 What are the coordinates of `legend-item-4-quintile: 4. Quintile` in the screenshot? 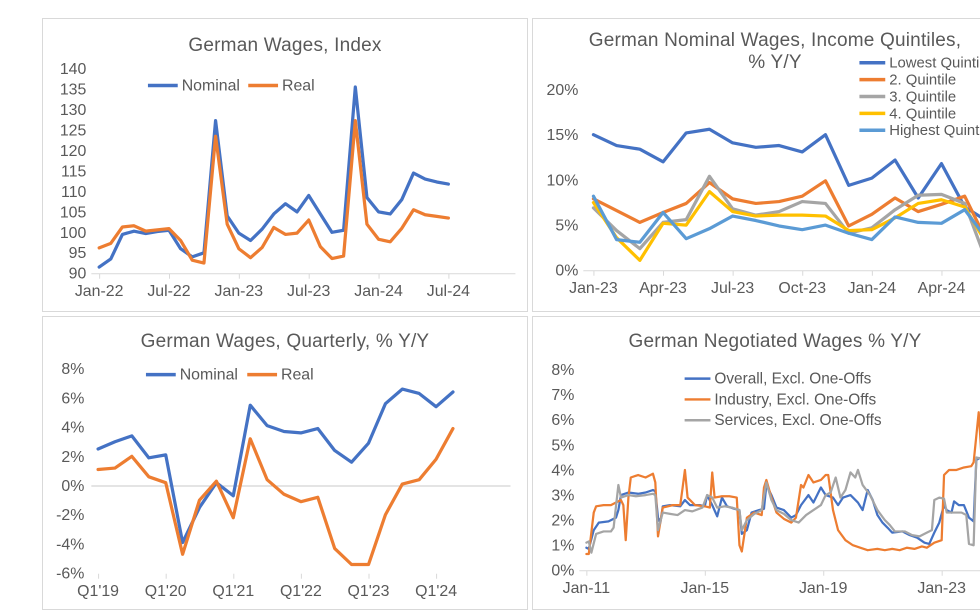 It's located at (907, 114).